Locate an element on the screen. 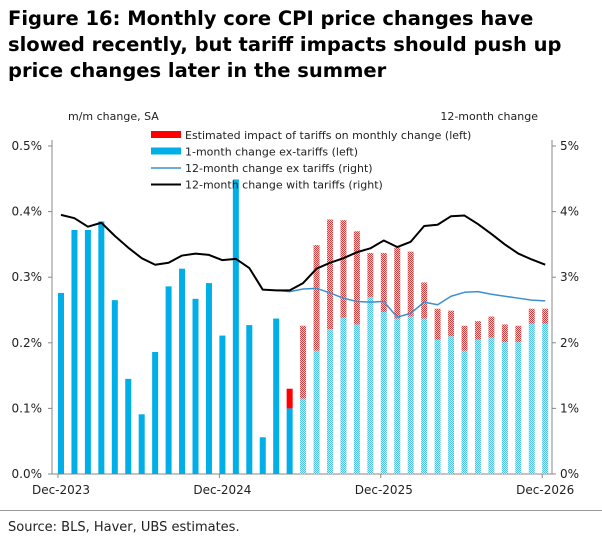 The width and height of the screenshot is (602, 545). legend-label: 12-month change with tariffs (right) is located at coordinates (284, 185).